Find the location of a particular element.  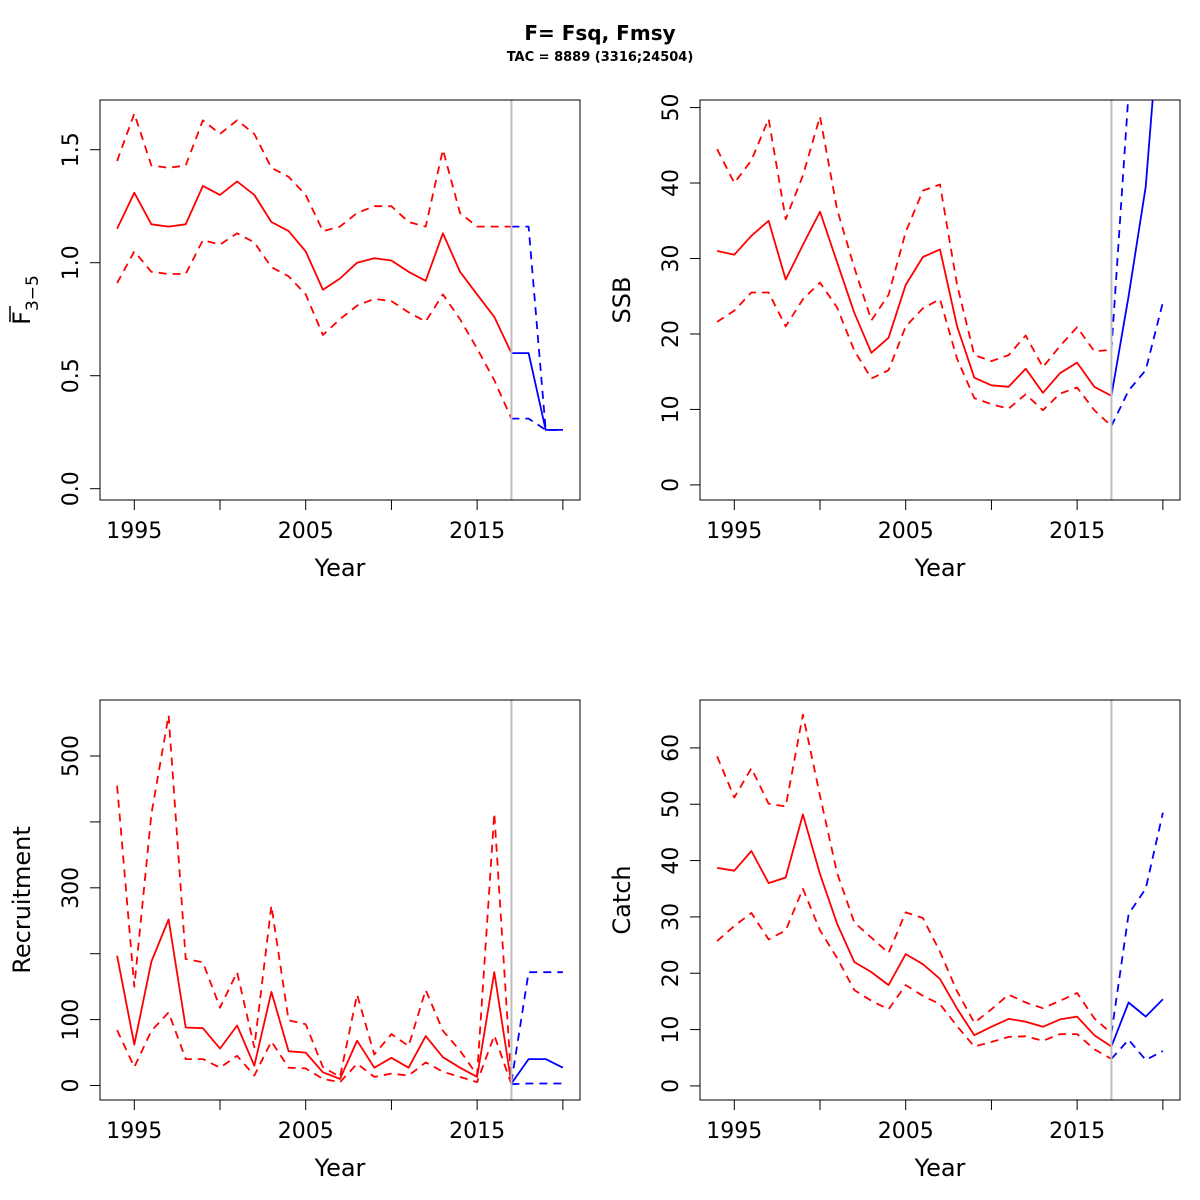

figure-title: F= Fsq, Fmsy is located at coordinates (599, 33).